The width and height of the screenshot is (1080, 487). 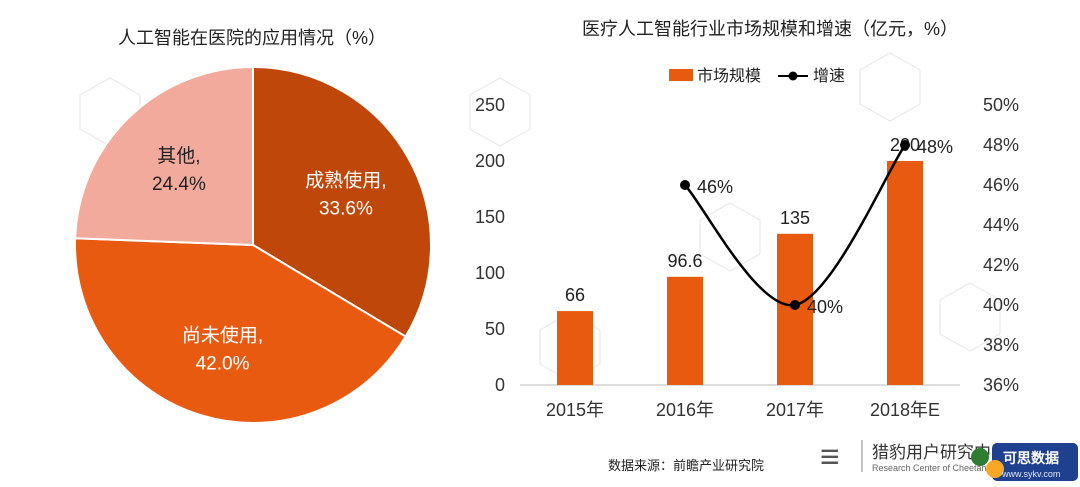 I want to click on y2-axis-tick-label: 38%, so click(x=1001, y=345).